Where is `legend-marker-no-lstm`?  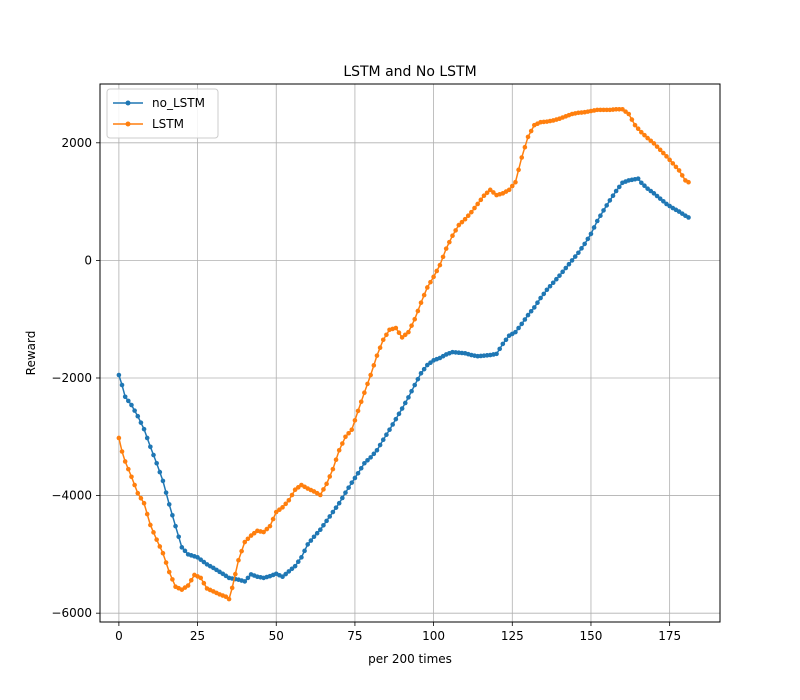
legend-marker-no-lstm is located at coordinates (128, 103).